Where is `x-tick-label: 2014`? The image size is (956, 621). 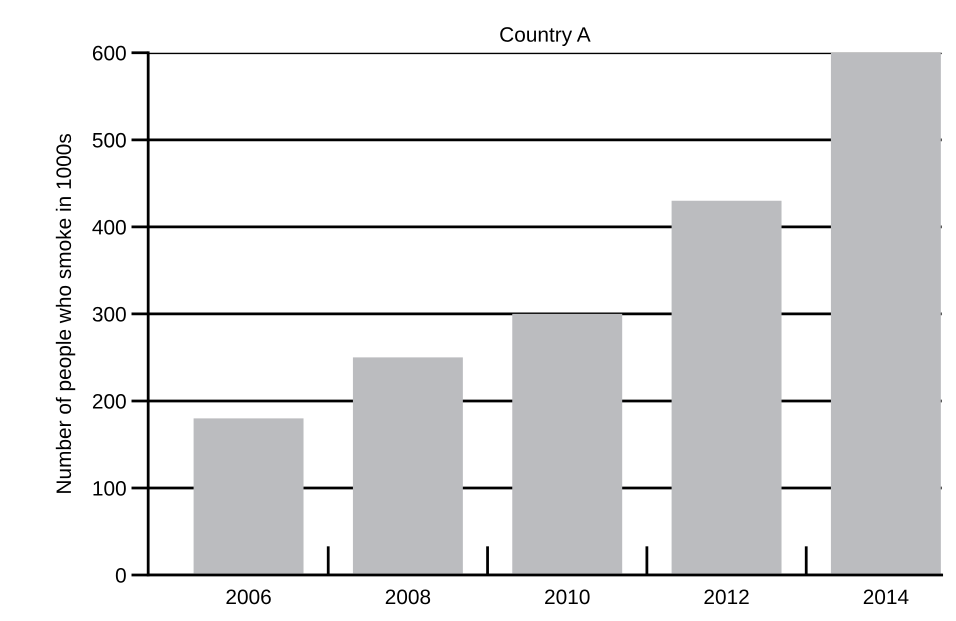 x-tick-label: 2014 is located at coordinates (886, 596).